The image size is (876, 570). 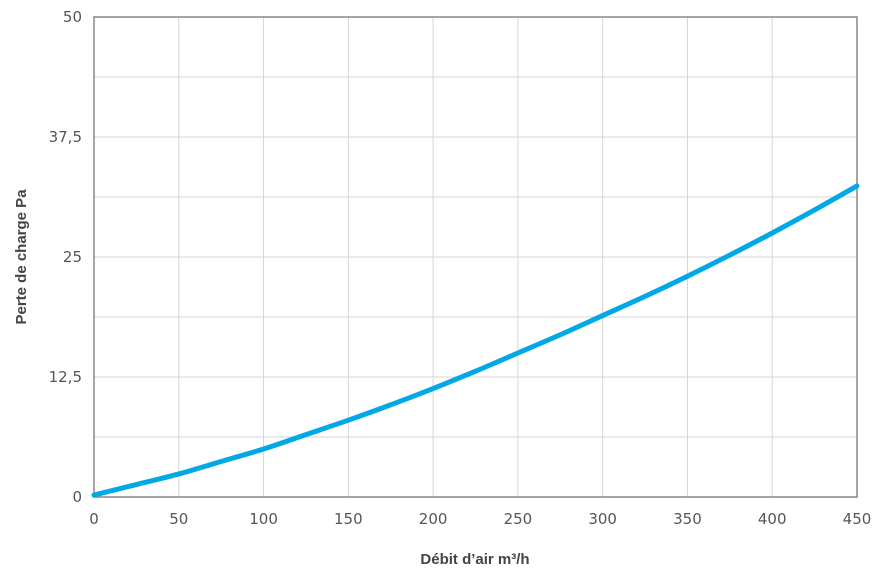 I want to click on x-tick-label-9: 450, so click(x=857, y=519).